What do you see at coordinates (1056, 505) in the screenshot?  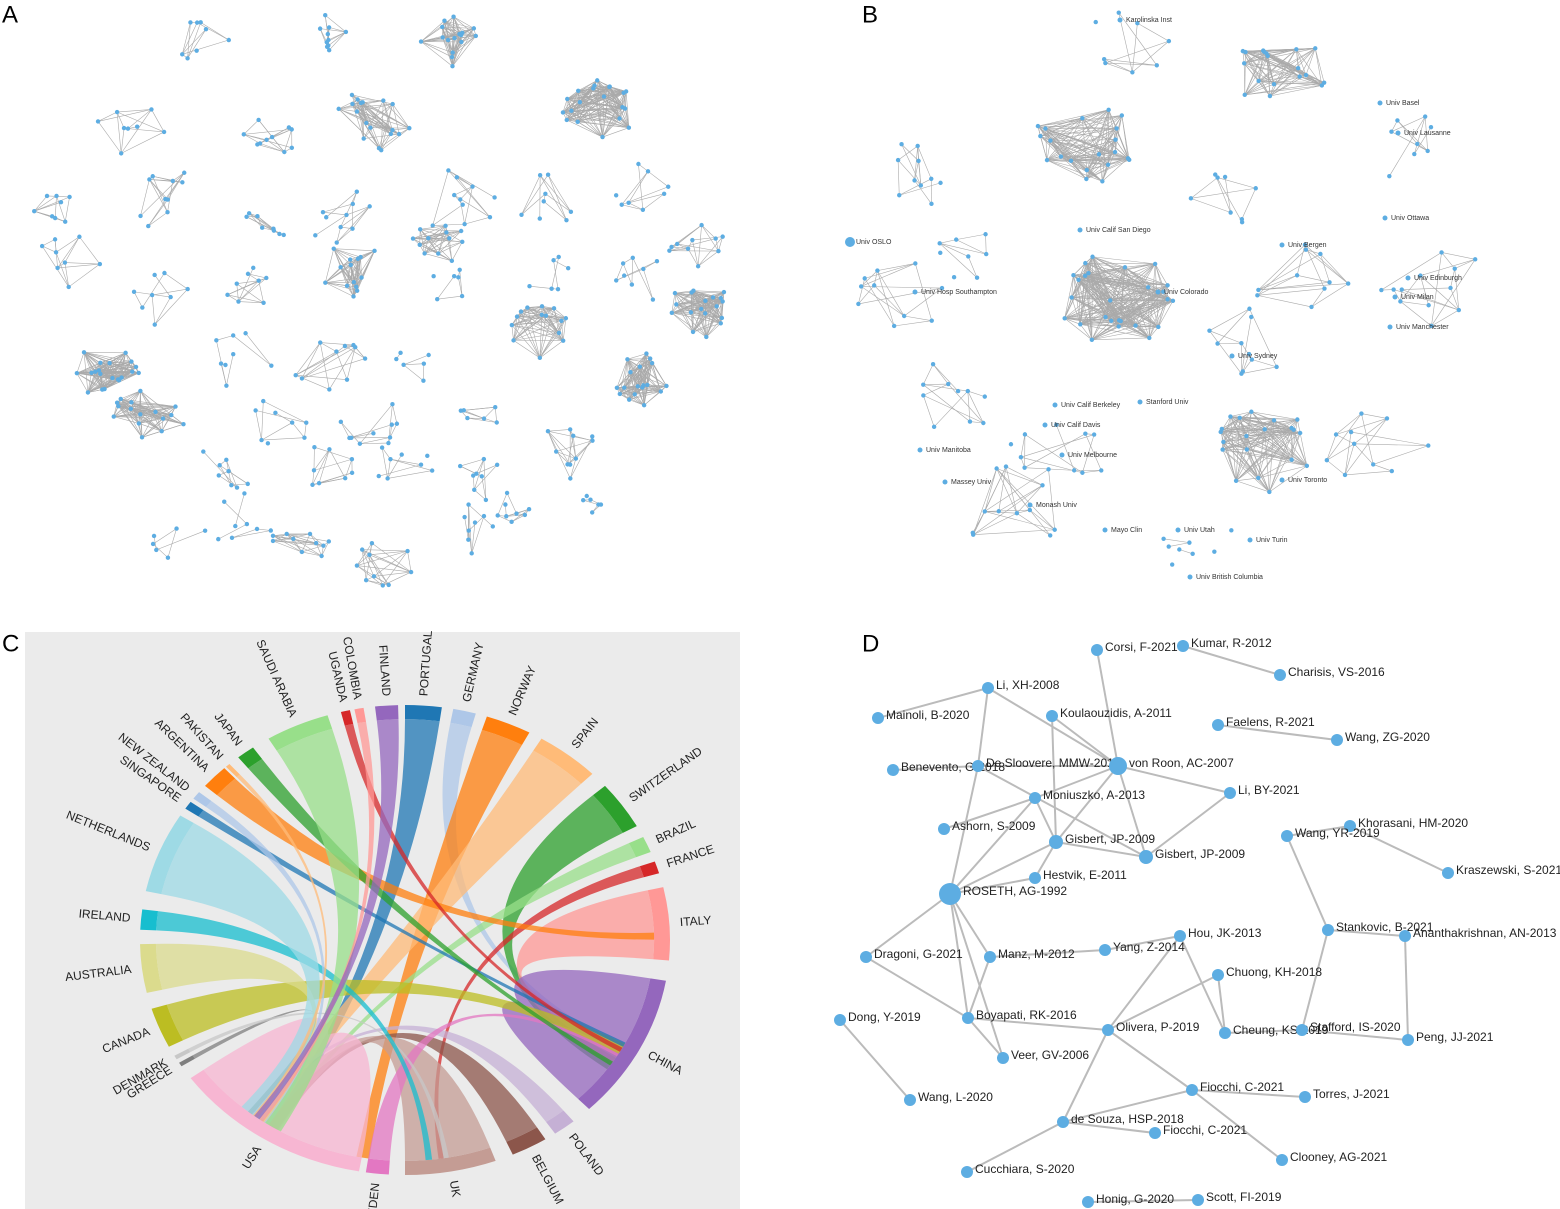 I see `node-label: Monash Univ` at bounding box center [1056, 505].